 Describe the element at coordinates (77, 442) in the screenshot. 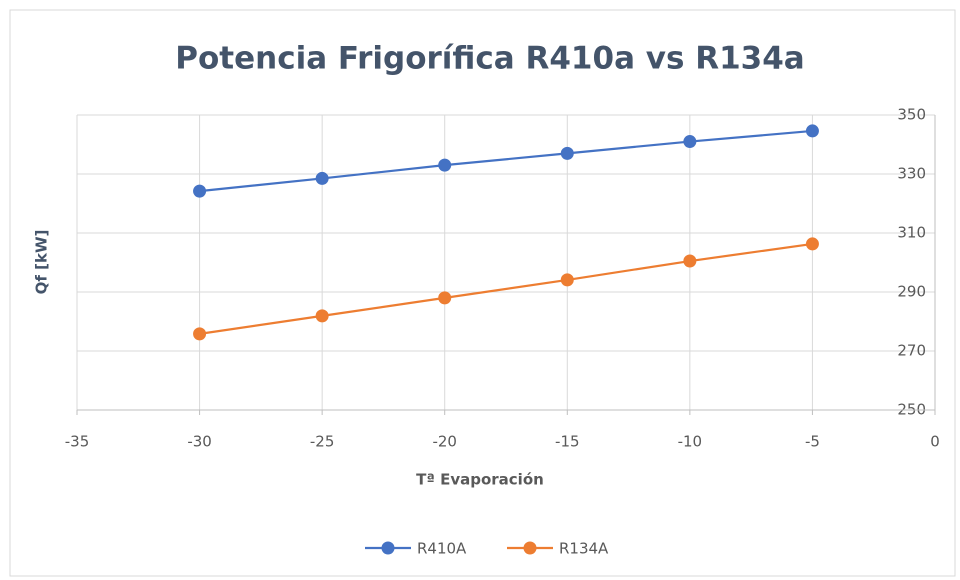

I see `x-tick-label: -35` at that location.